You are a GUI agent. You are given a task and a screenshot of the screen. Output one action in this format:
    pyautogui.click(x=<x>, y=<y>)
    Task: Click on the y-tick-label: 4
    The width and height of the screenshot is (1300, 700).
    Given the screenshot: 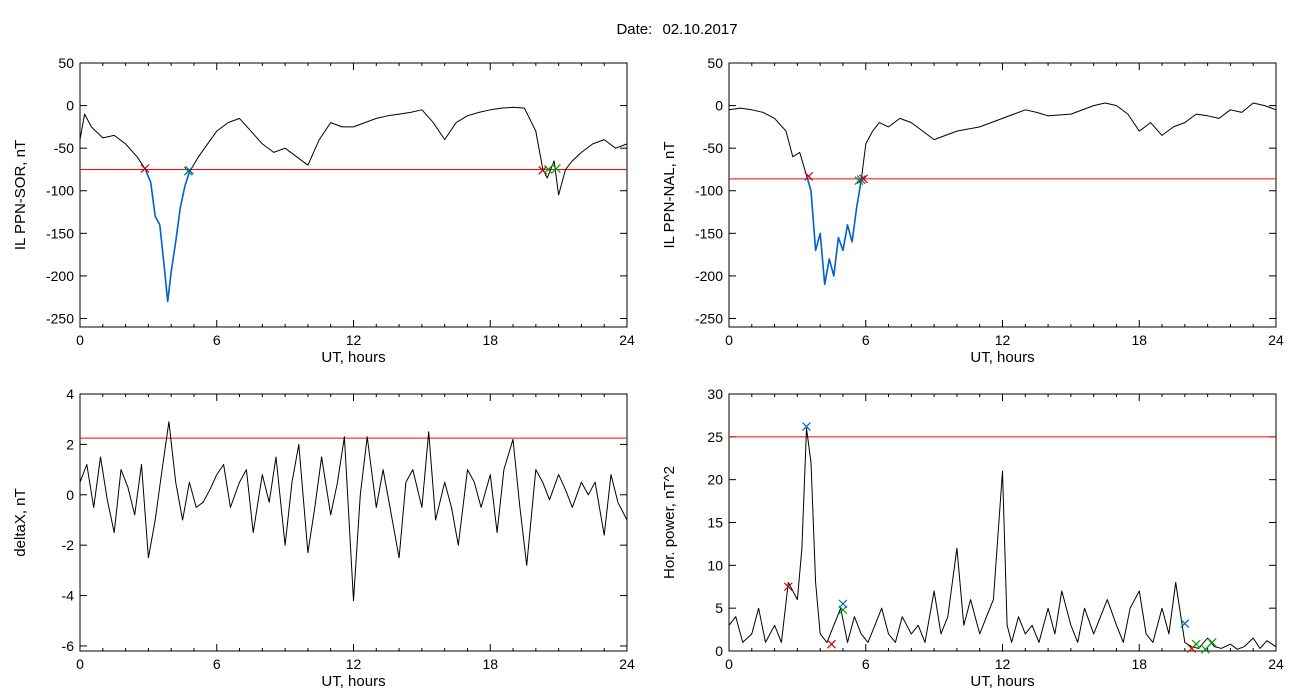 What is the action you would take?
    pyautogui.click(x=70, y=394)
    